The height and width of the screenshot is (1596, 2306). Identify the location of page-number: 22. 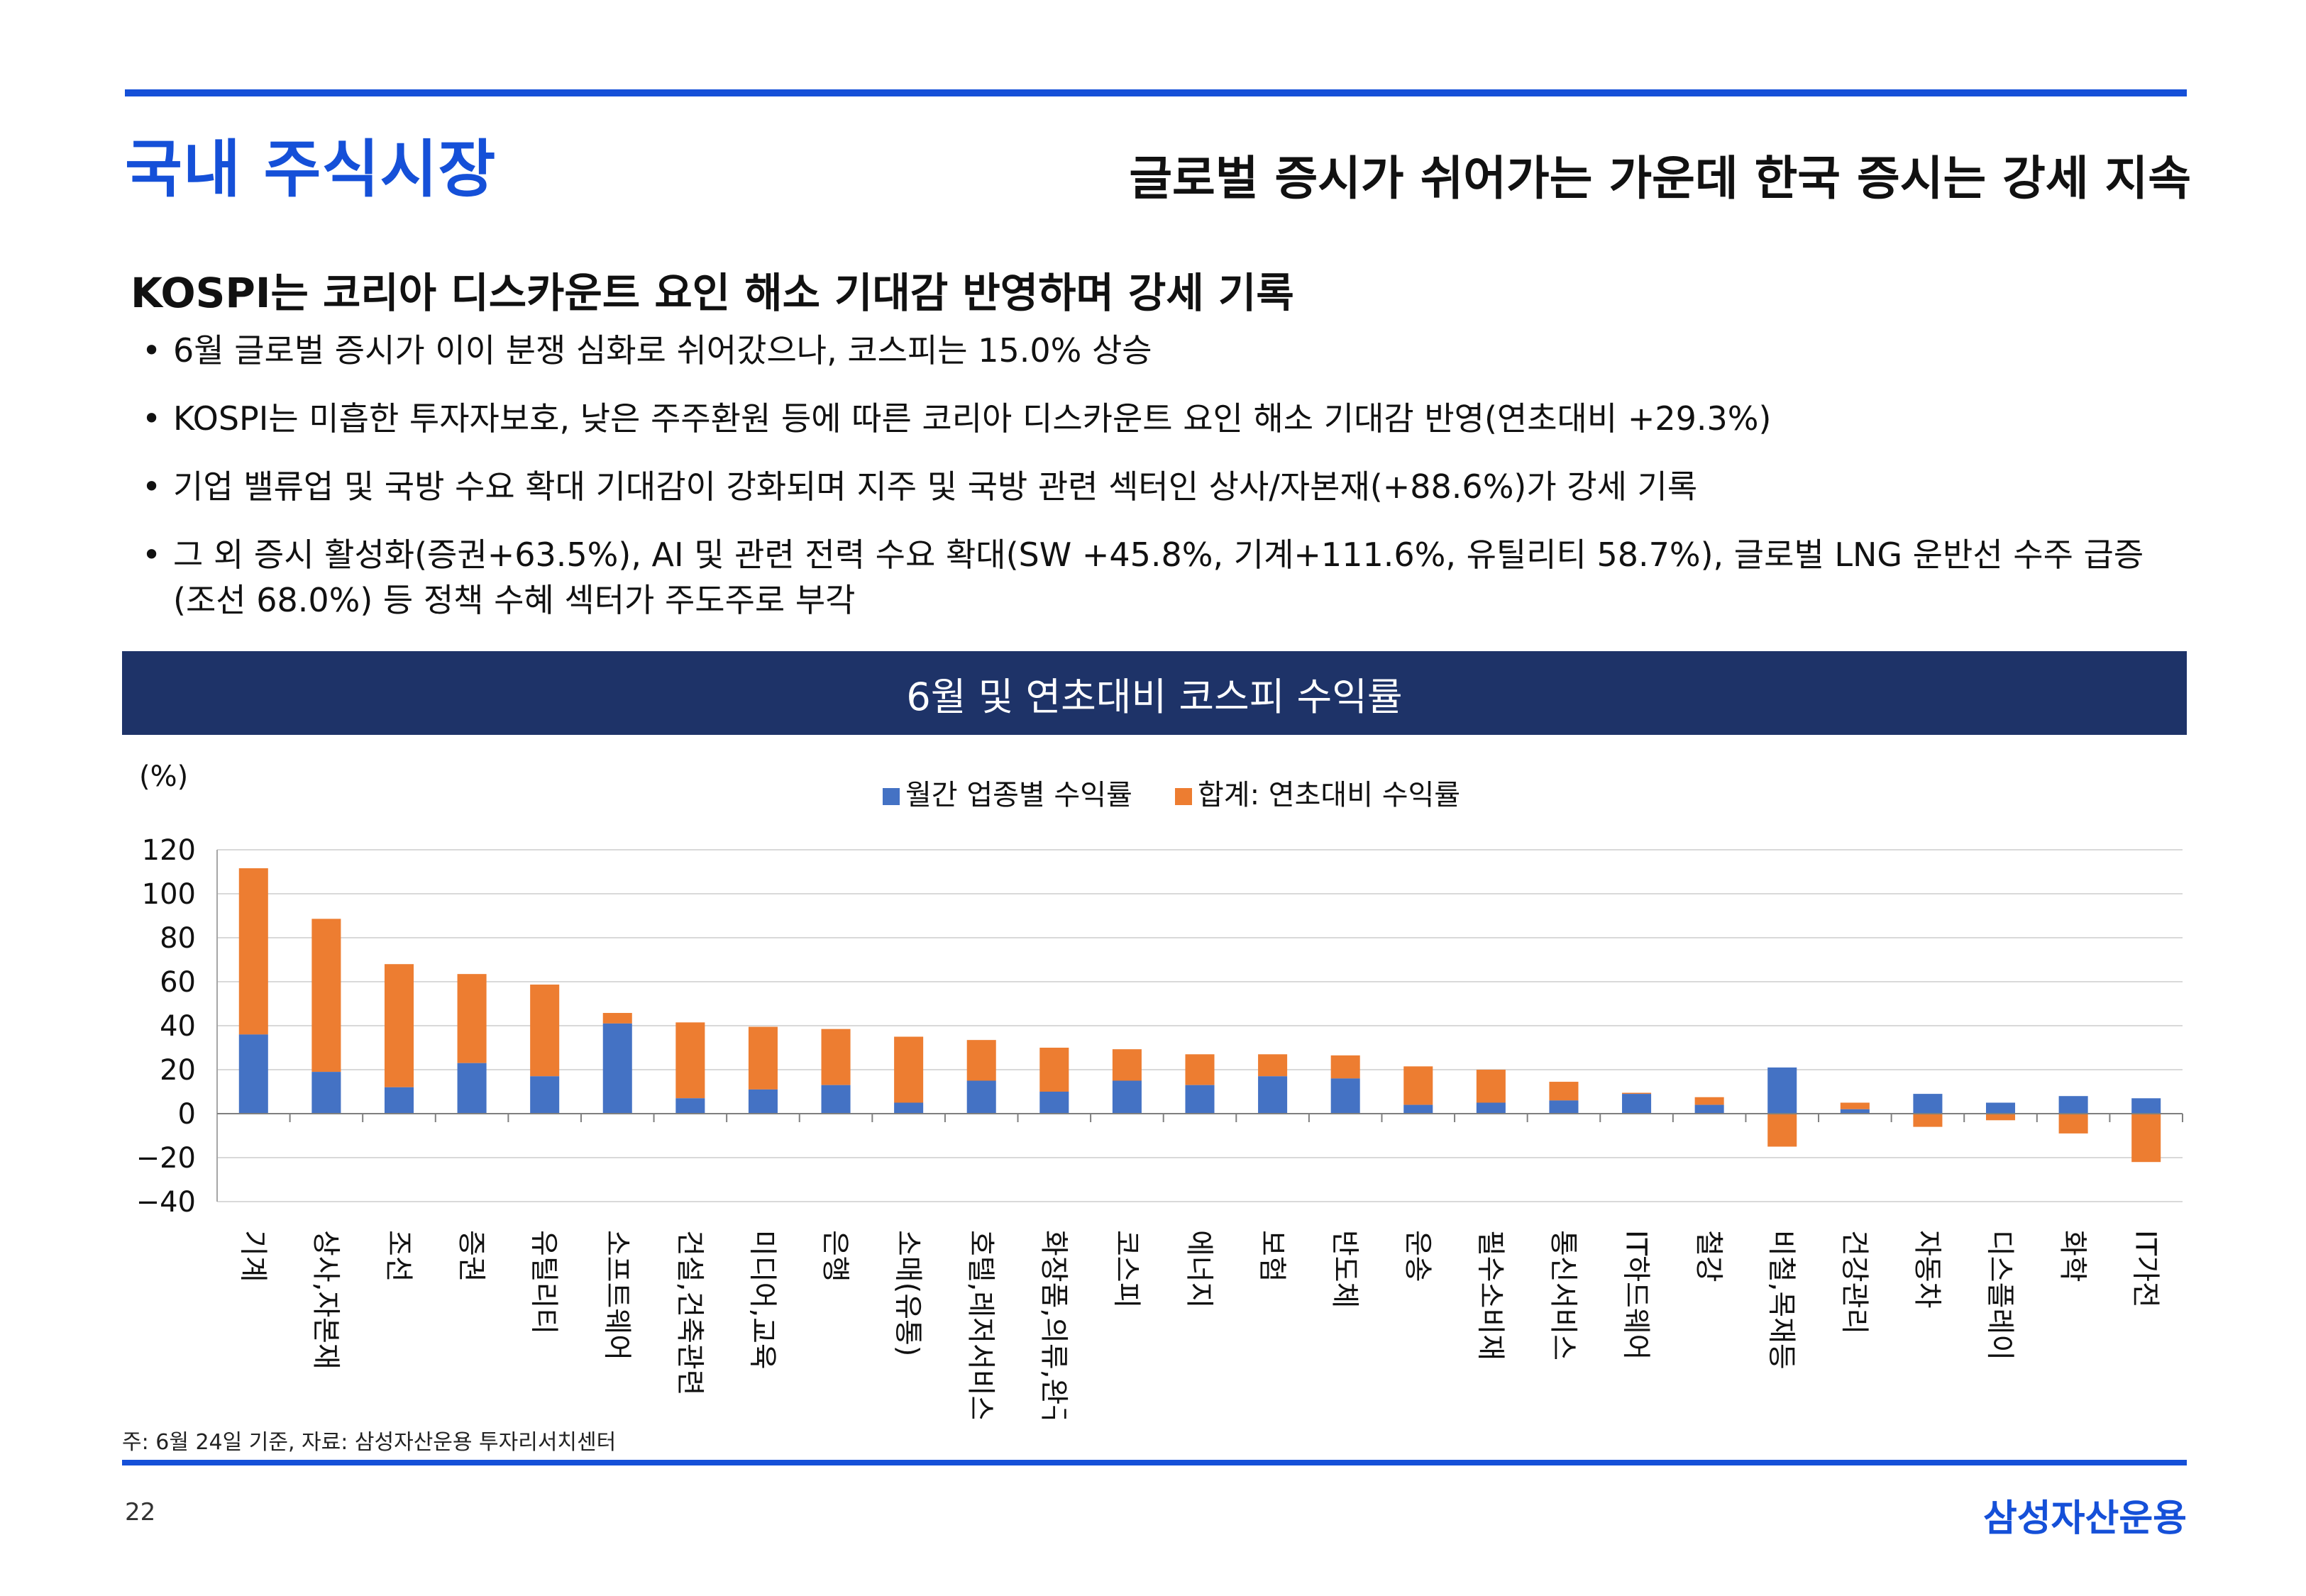
(140, 1512).